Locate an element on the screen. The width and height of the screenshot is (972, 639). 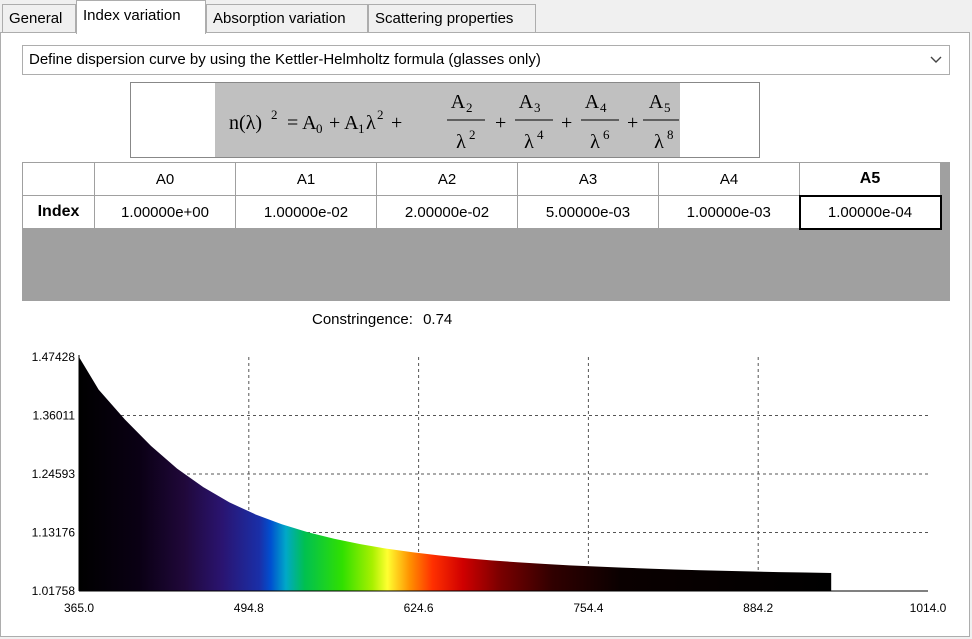
y-tick-label: 1.24593 is located at coordinates (54, 474).